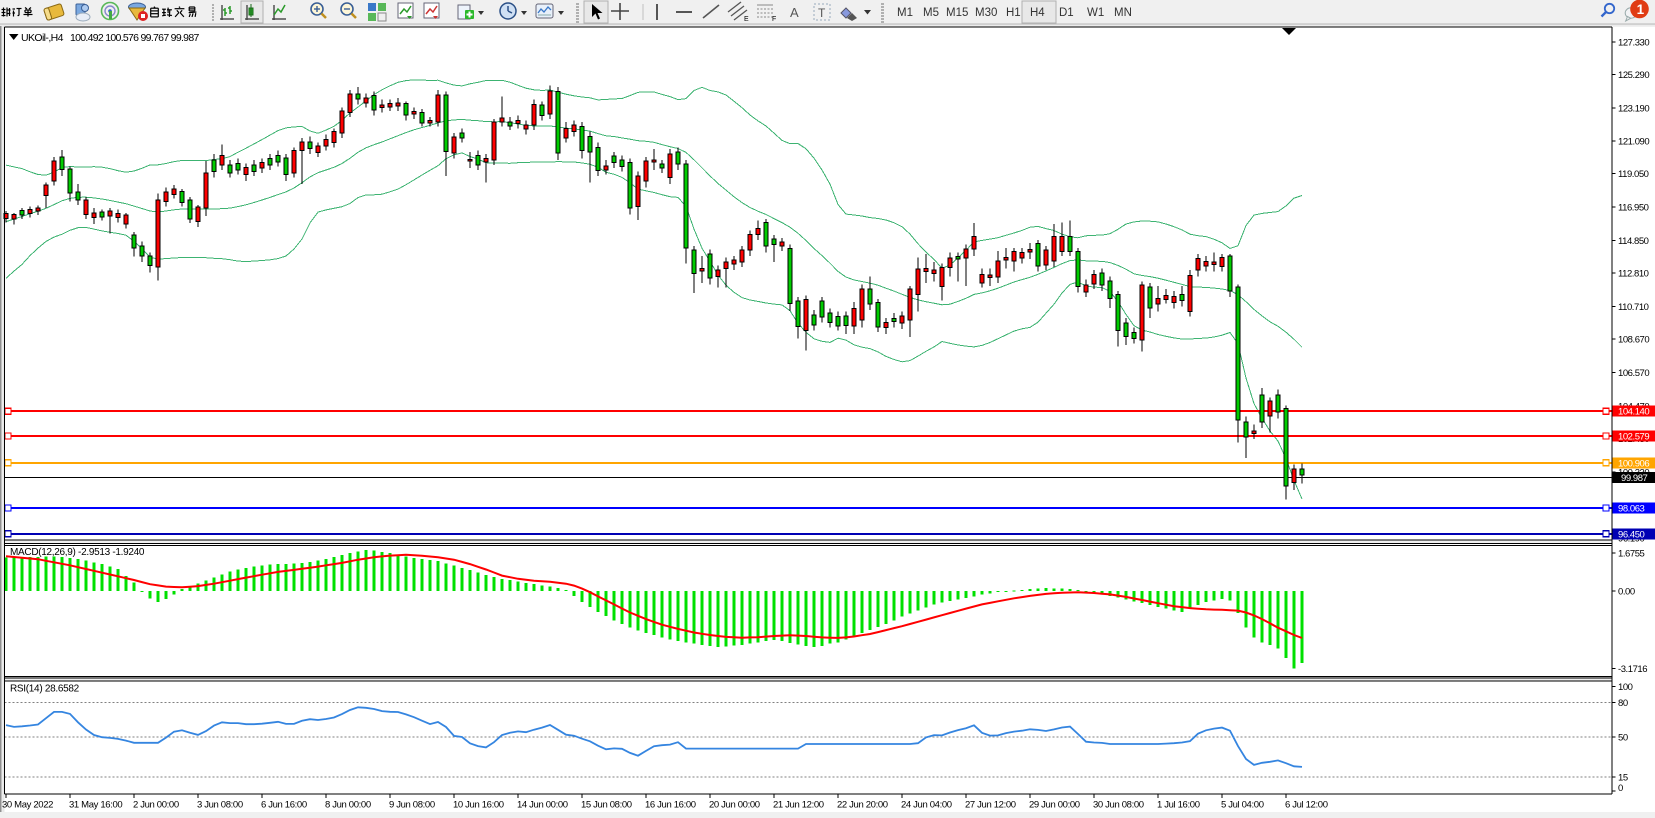 Image resolution: width=1655 pixels, height=818 pixels. Describe the element at coordinates (1066, 13) in the screenshot. I see `svg-text: D1` at that location.